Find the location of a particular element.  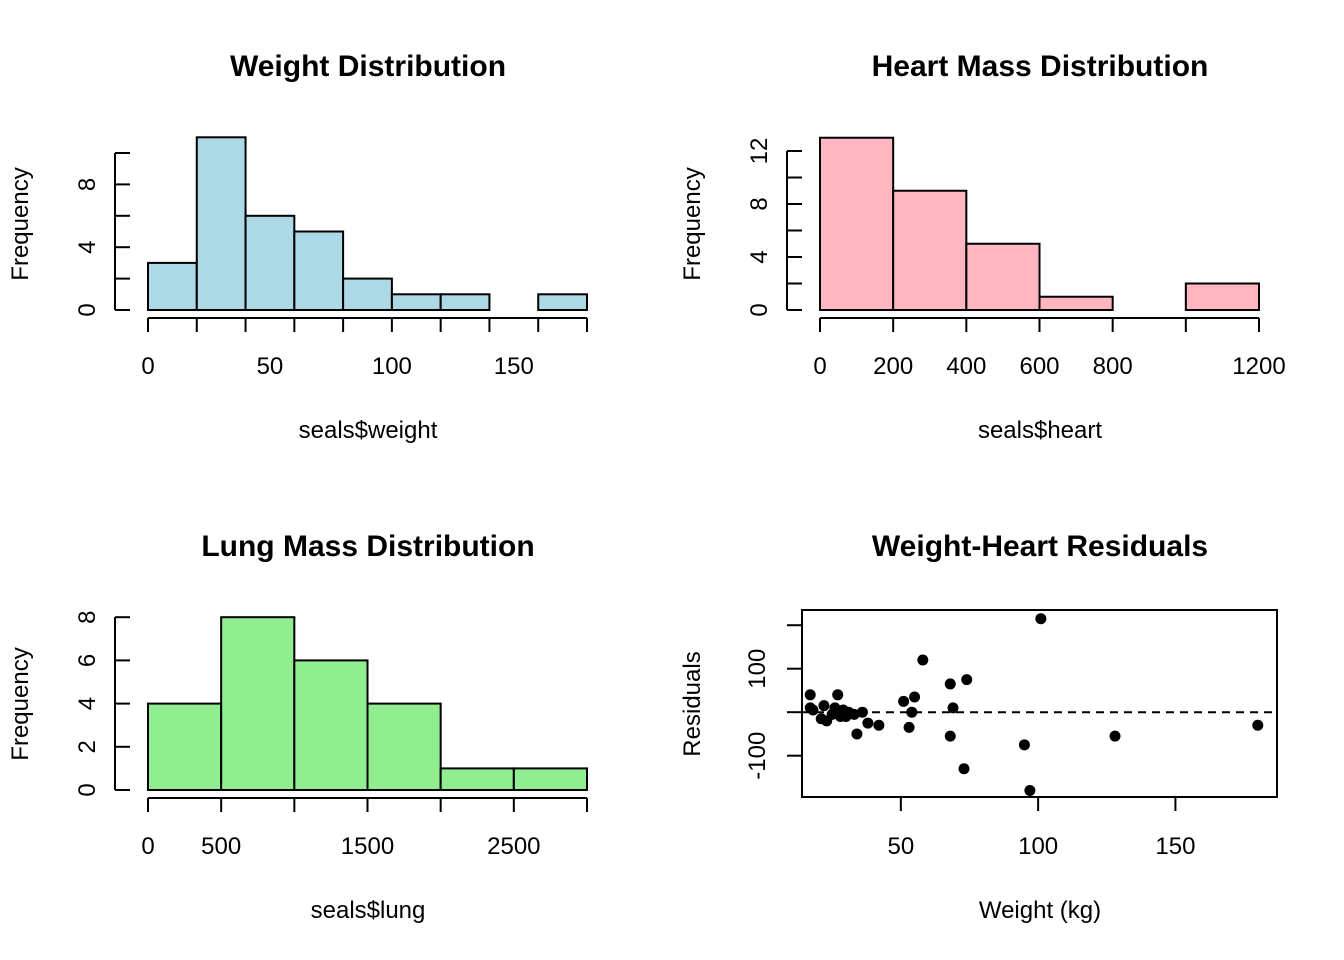

plot-frame is located at coordinates (1039, 703).